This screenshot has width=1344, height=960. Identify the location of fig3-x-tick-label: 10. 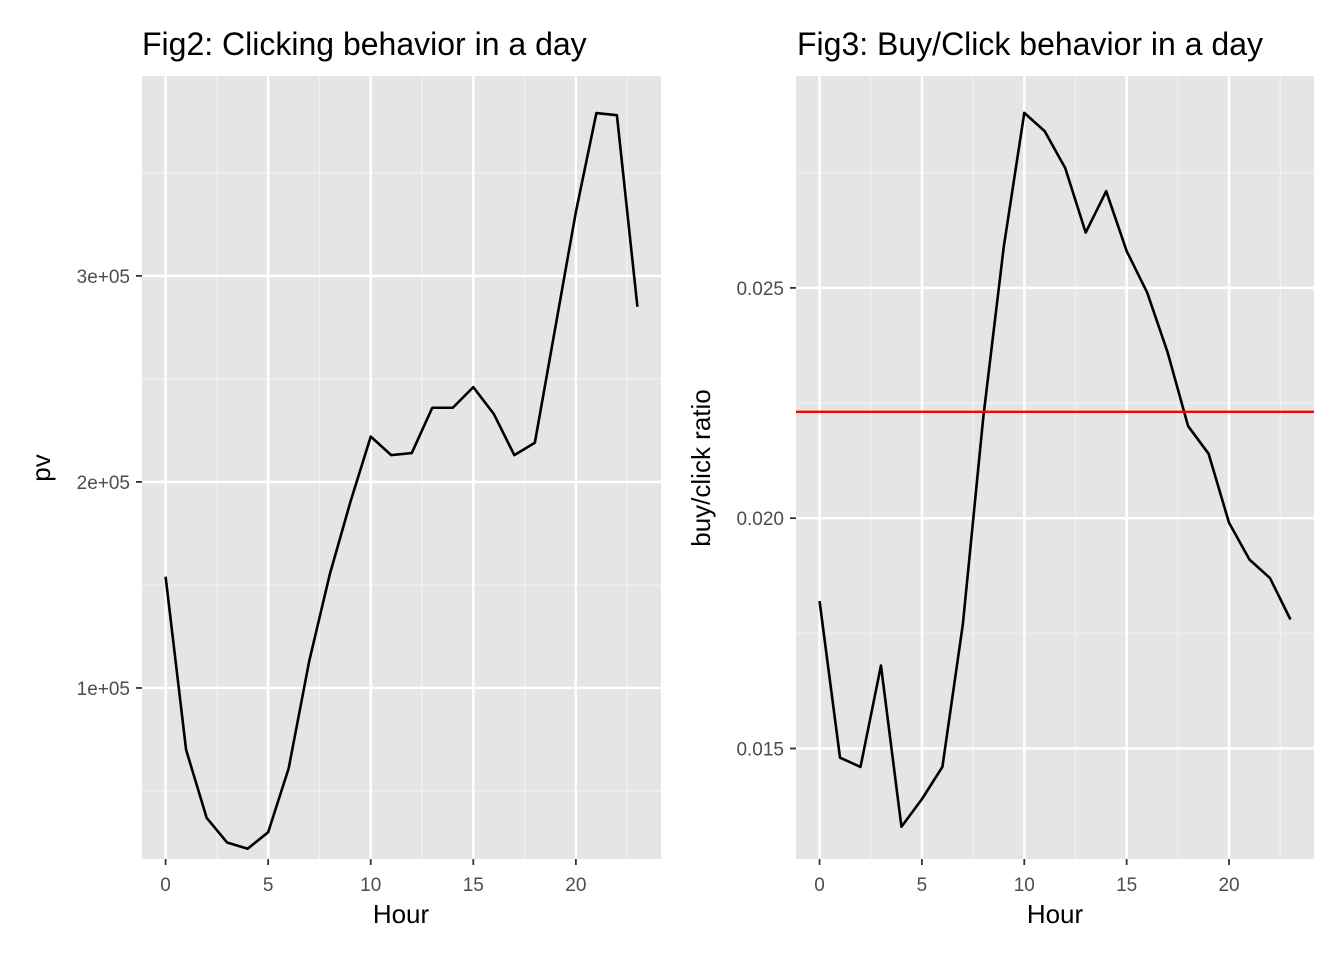
(1024, 885).